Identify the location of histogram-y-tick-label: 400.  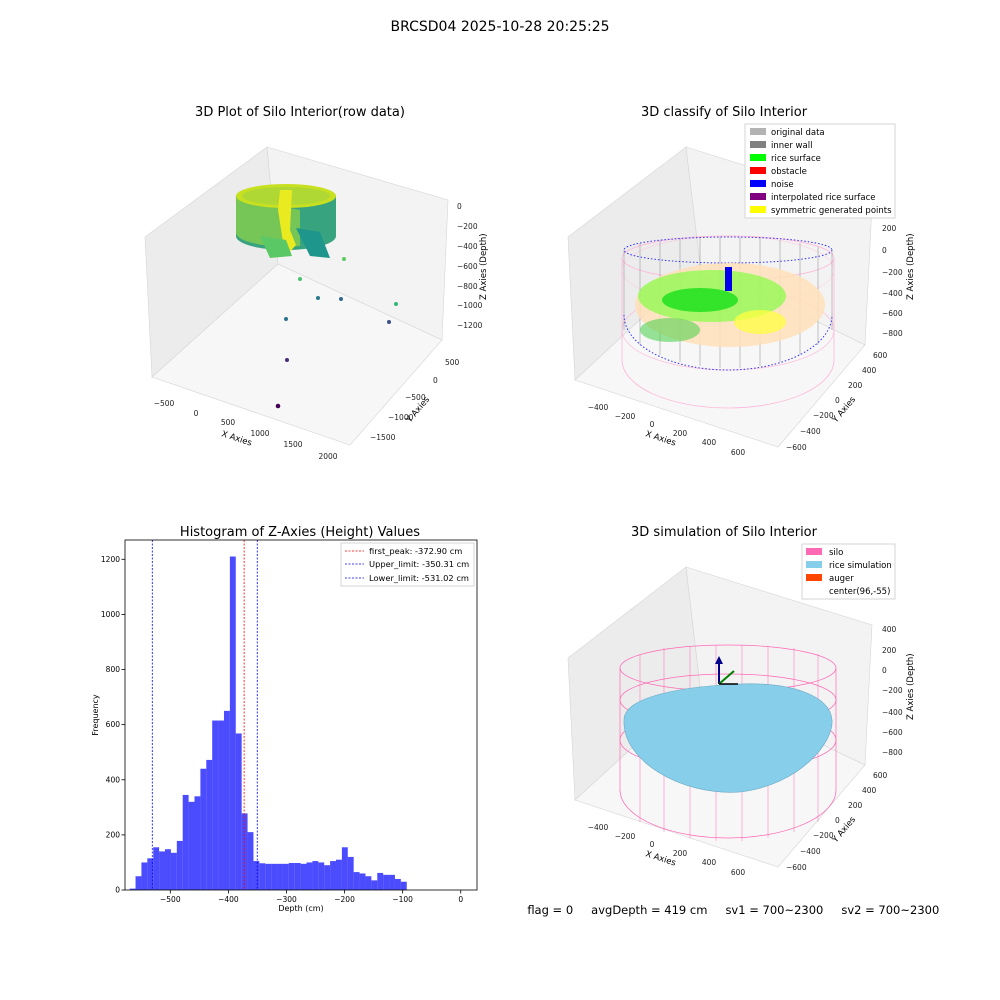
(113, 779).